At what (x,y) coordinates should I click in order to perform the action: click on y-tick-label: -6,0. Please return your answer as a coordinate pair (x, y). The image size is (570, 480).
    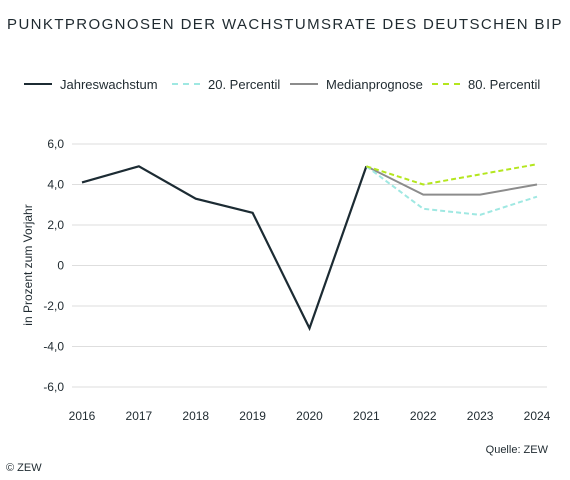
    Looking at the image, I should click on (53, 387).